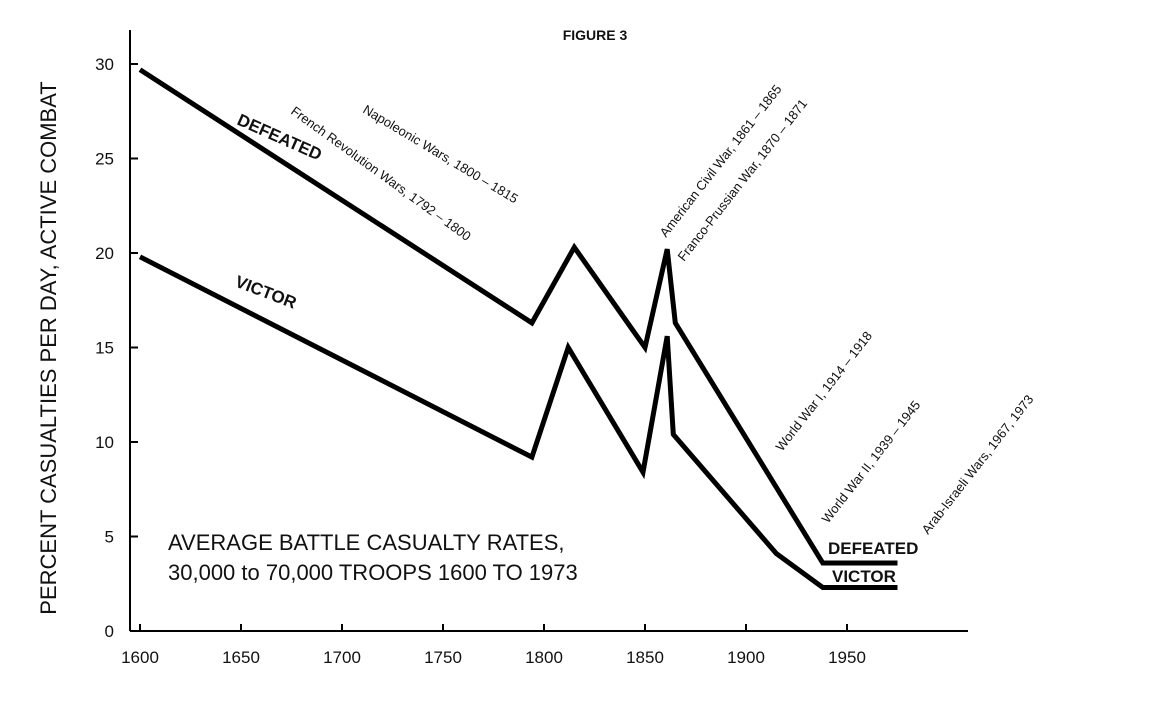 This screenshot has width=1152, height=705. Describe the element at coordinates (366, 542) in the screenshot. I see `note-line-1: AVERAGE BATTLE CASUALTY RATES,` at that location.